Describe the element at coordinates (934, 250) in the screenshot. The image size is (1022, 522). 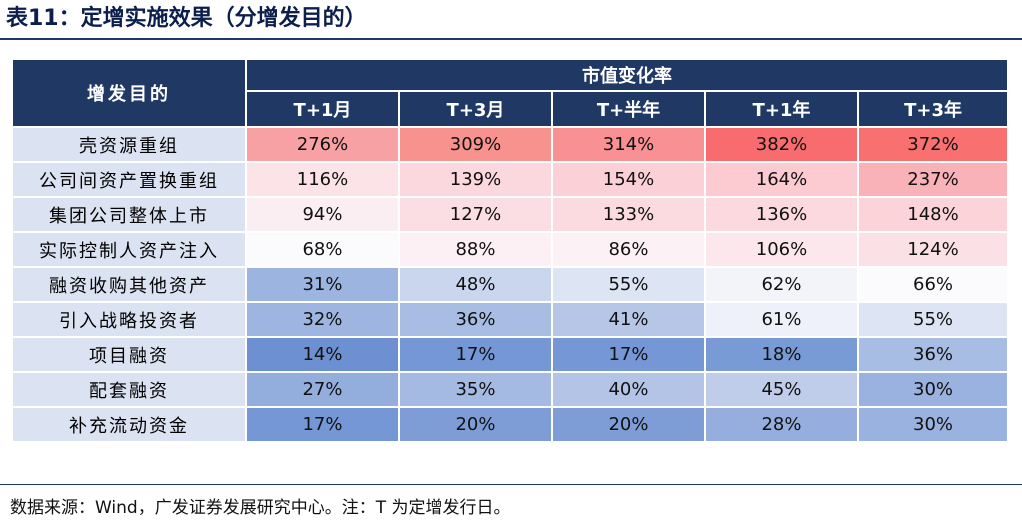
I see `value-cell: 124%` at that location.